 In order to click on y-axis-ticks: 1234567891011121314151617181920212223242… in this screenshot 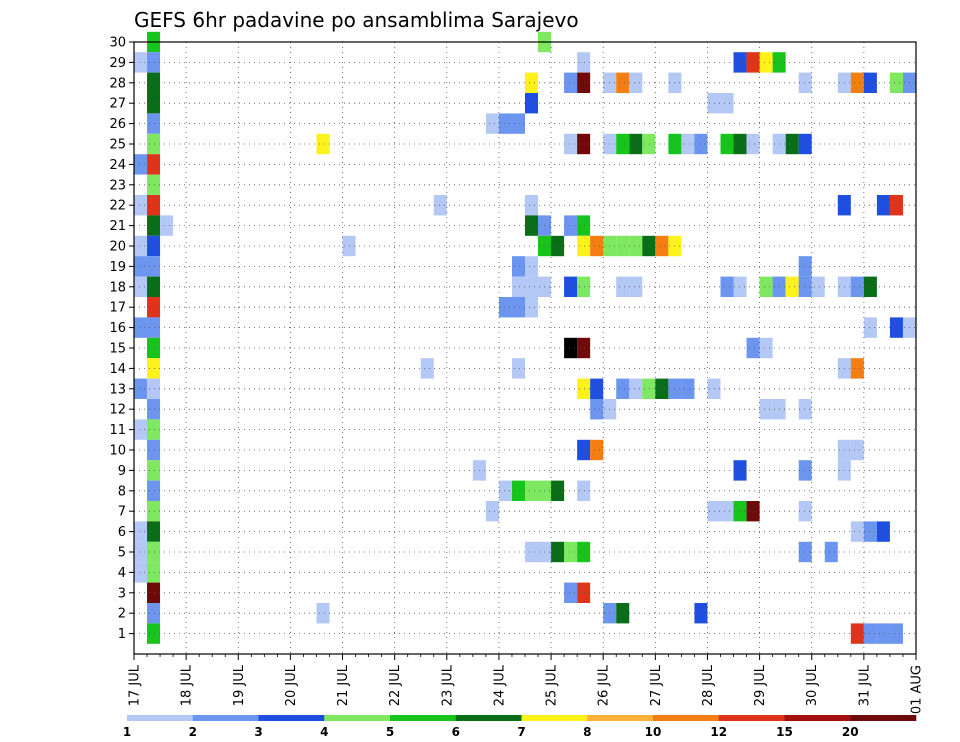, I will do `click(121, 339)`.